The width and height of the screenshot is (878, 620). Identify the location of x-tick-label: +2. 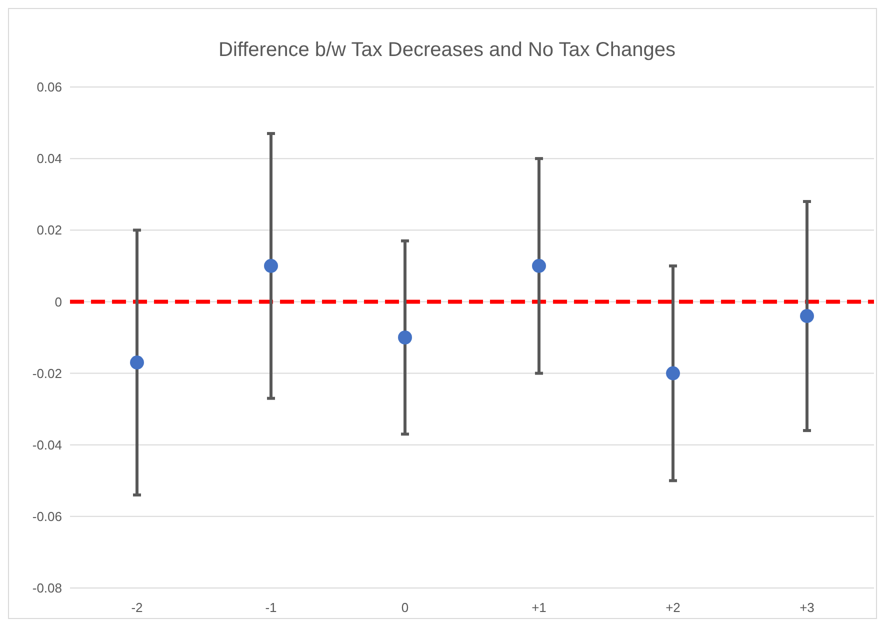
(673, 607).